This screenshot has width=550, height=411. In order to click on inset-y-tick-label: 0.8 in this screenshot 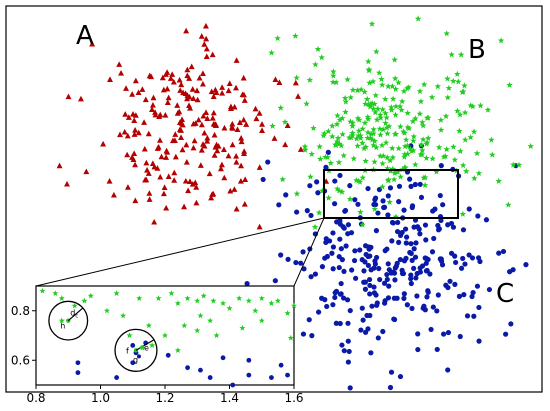, I will do `click(20, 311)`.